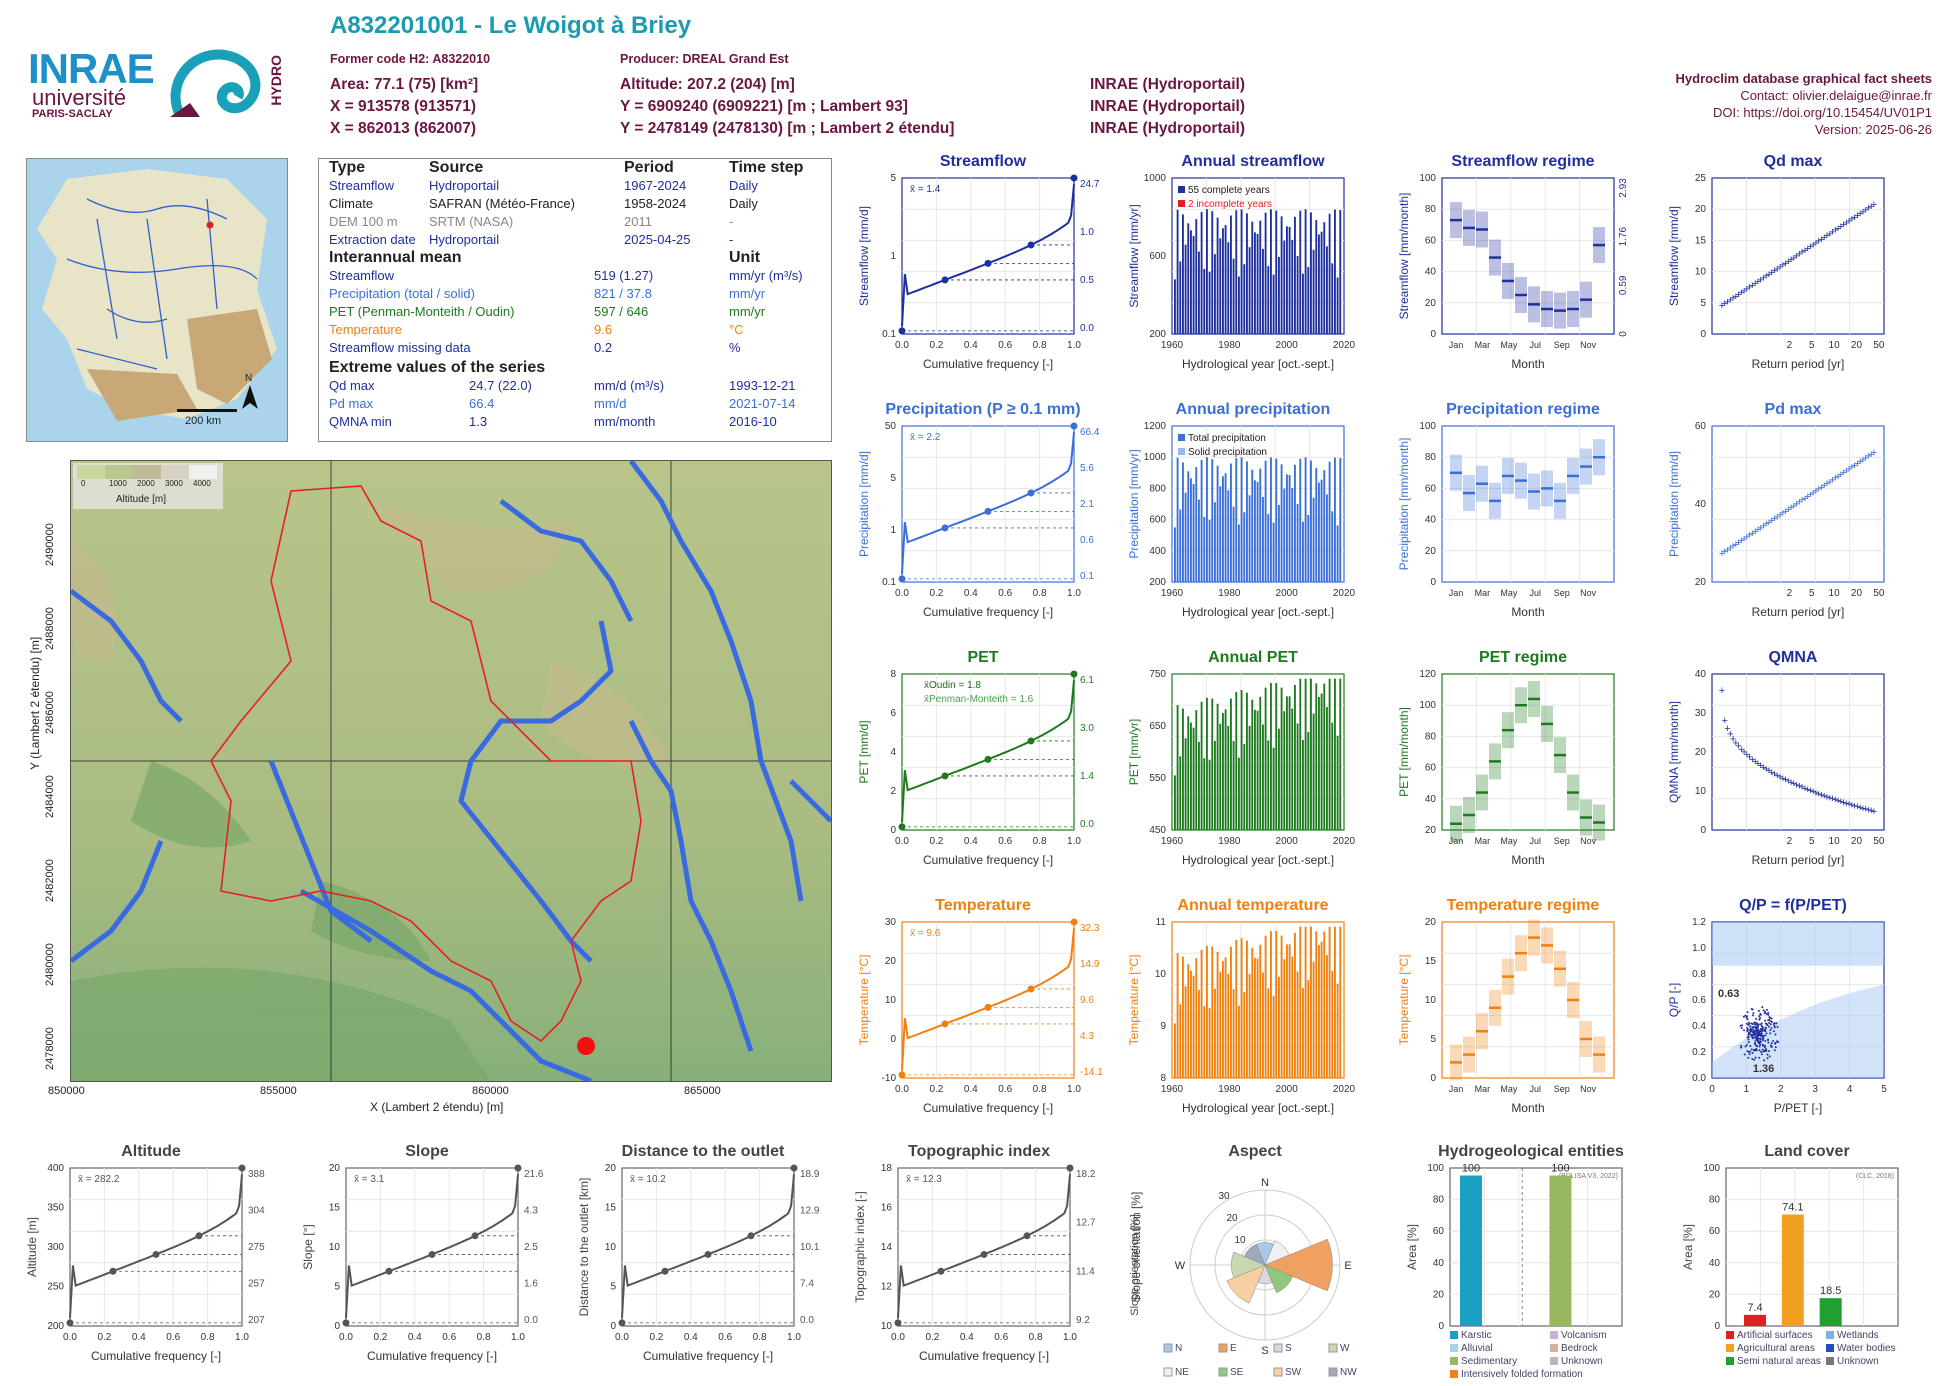 This screenshot has width=1960, height=1386. I want to click on version: Version: 2025-06-26, so click(1804, 129).